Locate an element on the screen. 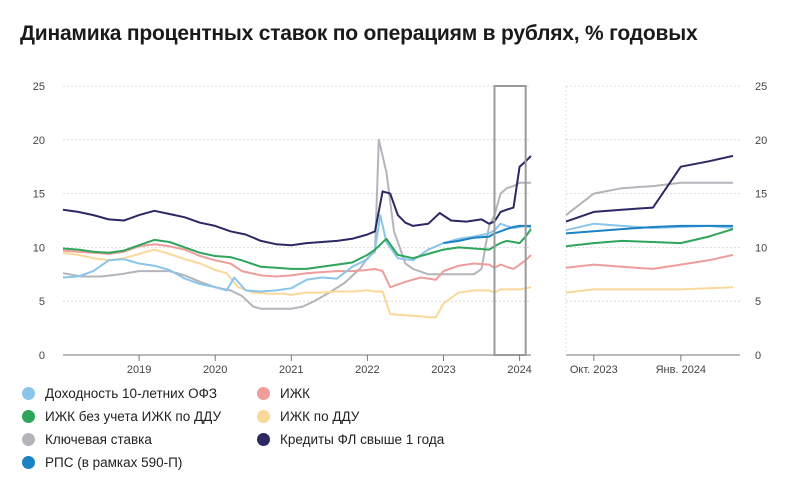 This screenshot has height=497, width=787. legend-item-izhk: ИЖК is located at coordinates (283, 393).